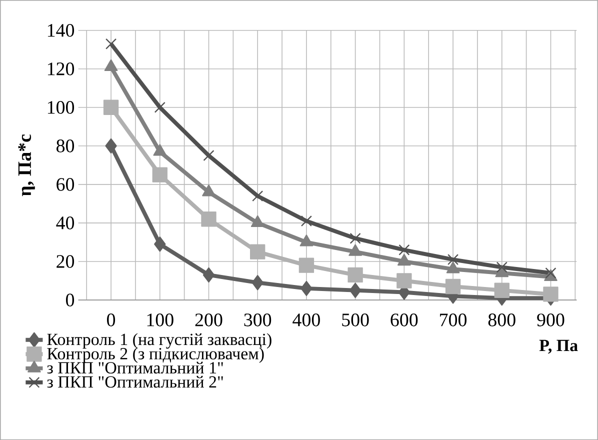 The width and height of the screenshot is (598, 440). Describe the element at coordinates (502, 319) in the screenshot. I see `x-tick-label: 800` at that location.